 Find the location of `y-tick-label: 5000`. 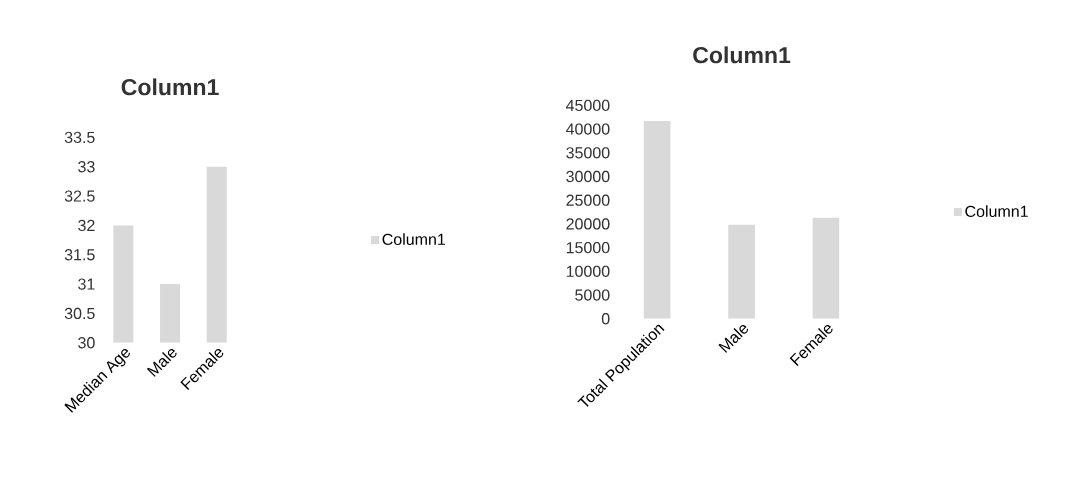

y-tick-label: 5000 is located at coordinates (592, 295).